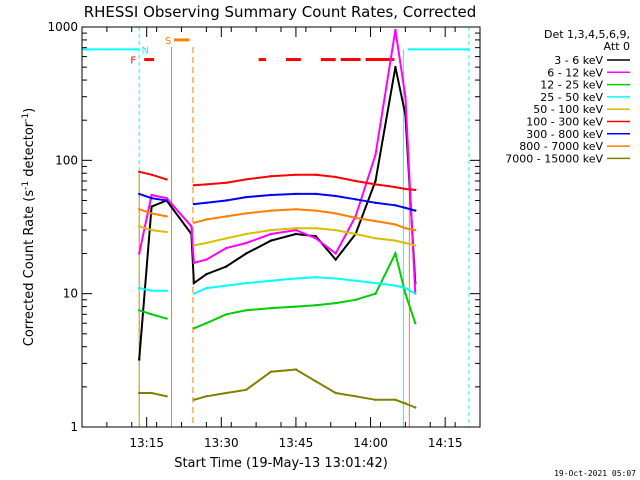  What do you see at coordinates (221, 443) in the screenshot?
I see `x-tick-label: 13:30` at bounding box center [221, 443].